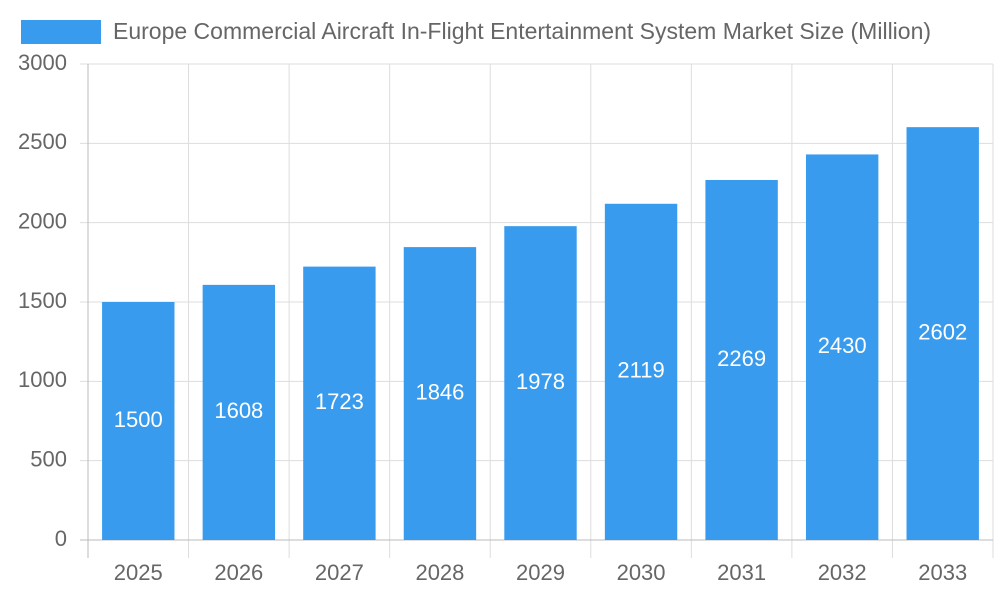 The image size is (1000, 600). Describe the element at coordinates (741, 572) in the screenshot. I see `x-tick-label: 2031` at that location.